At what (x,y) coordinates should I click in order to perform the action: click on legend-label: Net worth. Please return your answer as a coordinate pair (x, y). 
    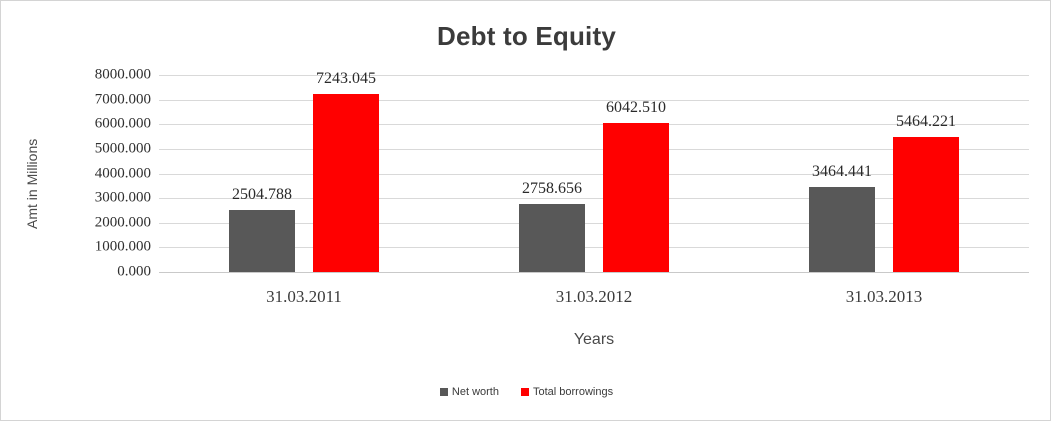
    Looking at the image, I should click on (475, 392).